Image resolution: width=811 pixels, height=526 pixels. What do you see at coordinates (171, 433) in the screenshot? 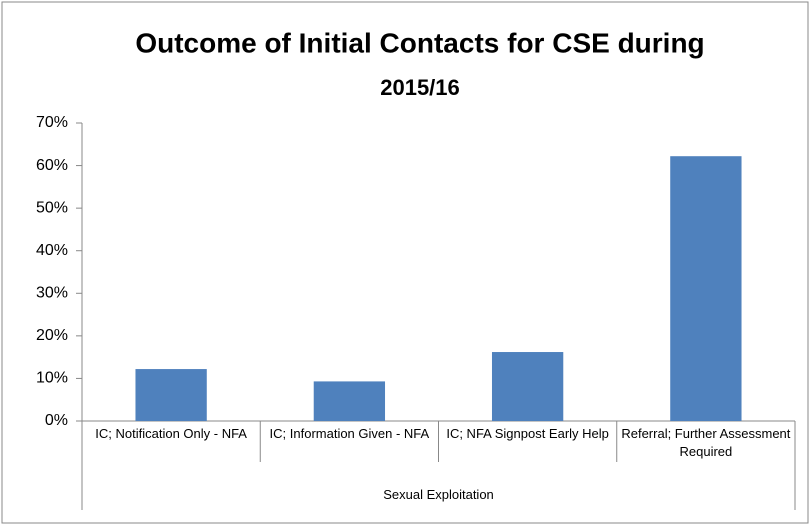
I see `x-tick-label: IC; Notification Only - NFA` at bounding box center [171, 433].